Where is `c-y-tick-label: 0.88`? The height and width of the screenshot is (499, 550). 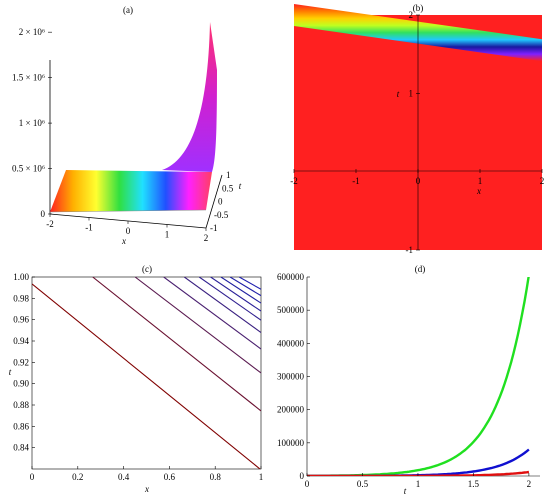 c-y-tick-label: 0.88 is located at coordinates (21, 405).